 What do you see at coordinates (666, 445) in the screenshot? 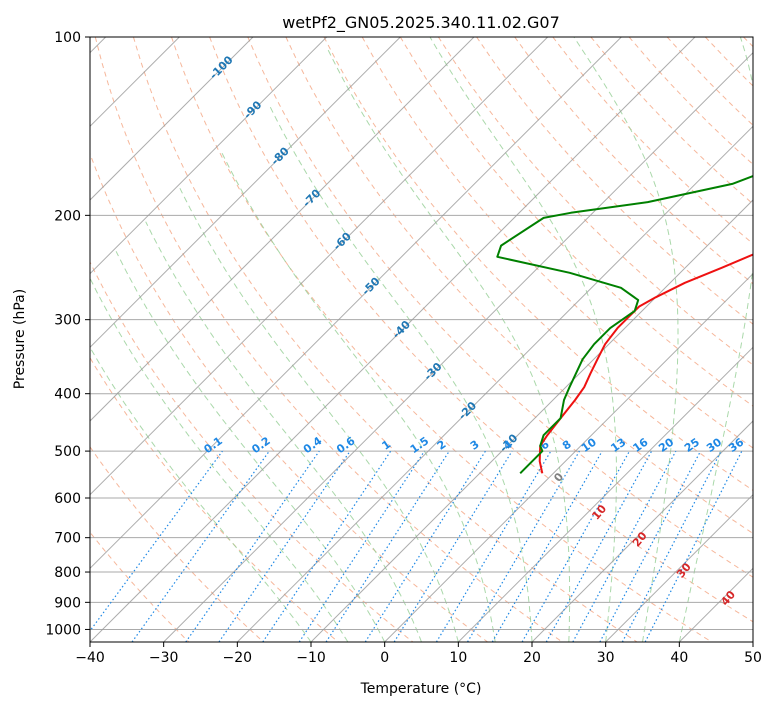
I see `mixing-ratio-label: 20` at bounding box center [666, 445].